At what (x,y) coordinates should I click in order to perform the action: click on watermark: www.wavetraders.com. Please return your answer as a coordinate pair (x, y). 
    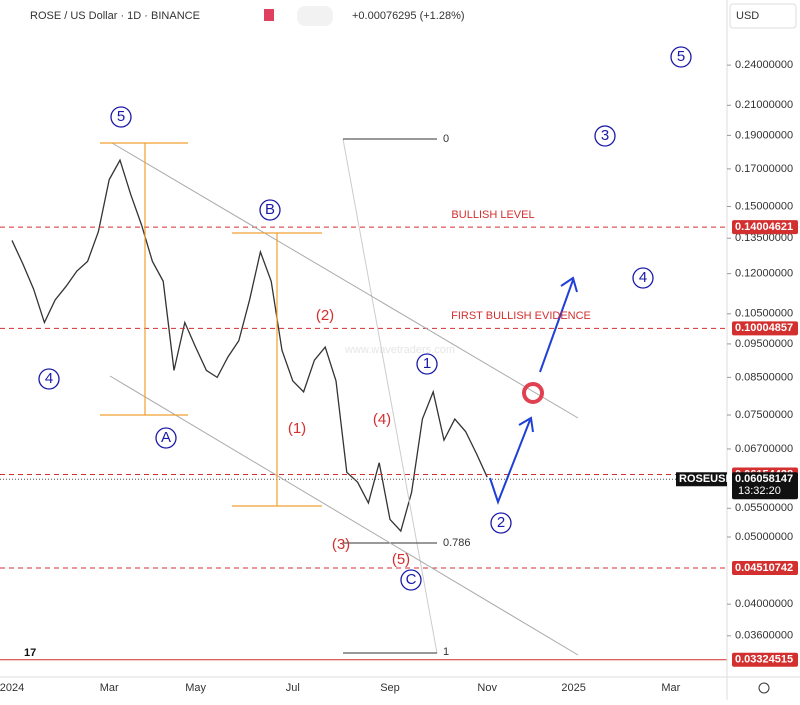
    Looking at the image, I should click on (399, 350).